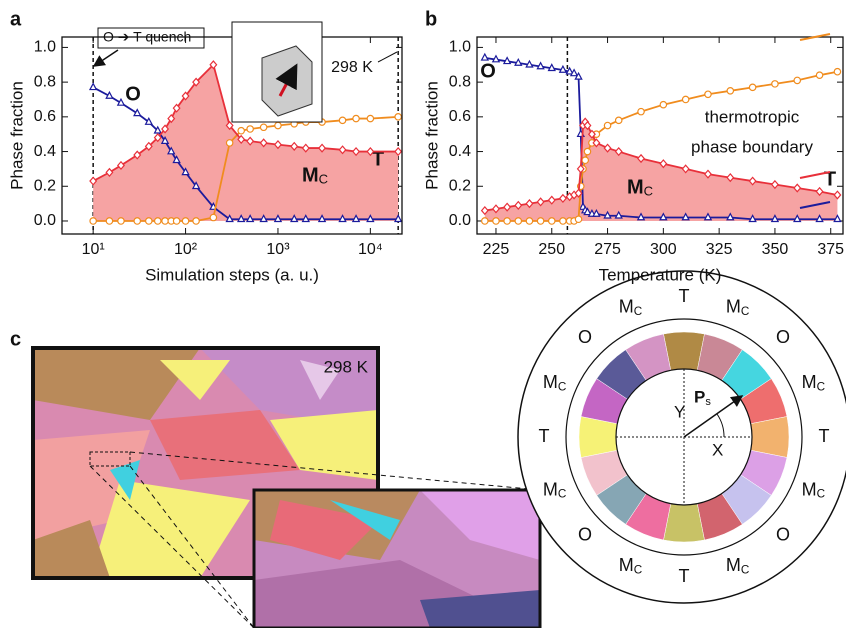 This screenshot has width=846, height=628. I want to click on series-label: O, so click(133, 94).